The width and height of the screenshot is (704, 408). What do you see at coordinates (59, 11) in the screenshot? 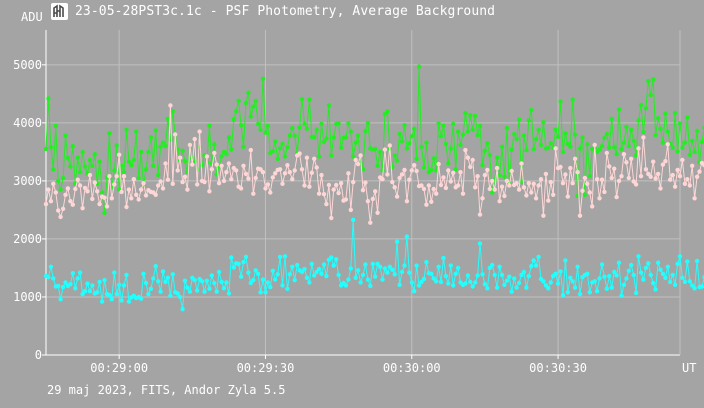
I see `app-logo-icon` at bounding box center [59, 11].